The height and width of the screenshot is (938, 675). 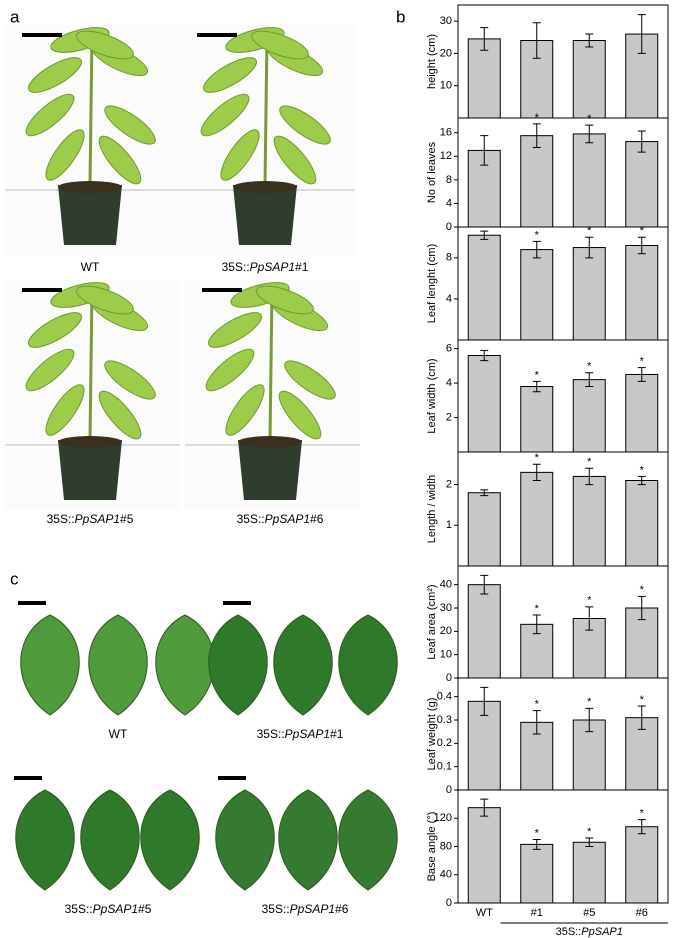 What do you see at coordinates (446, 846) in the screenshot?
I see `y-tick-label: 80` at bounding box center [446, 846].